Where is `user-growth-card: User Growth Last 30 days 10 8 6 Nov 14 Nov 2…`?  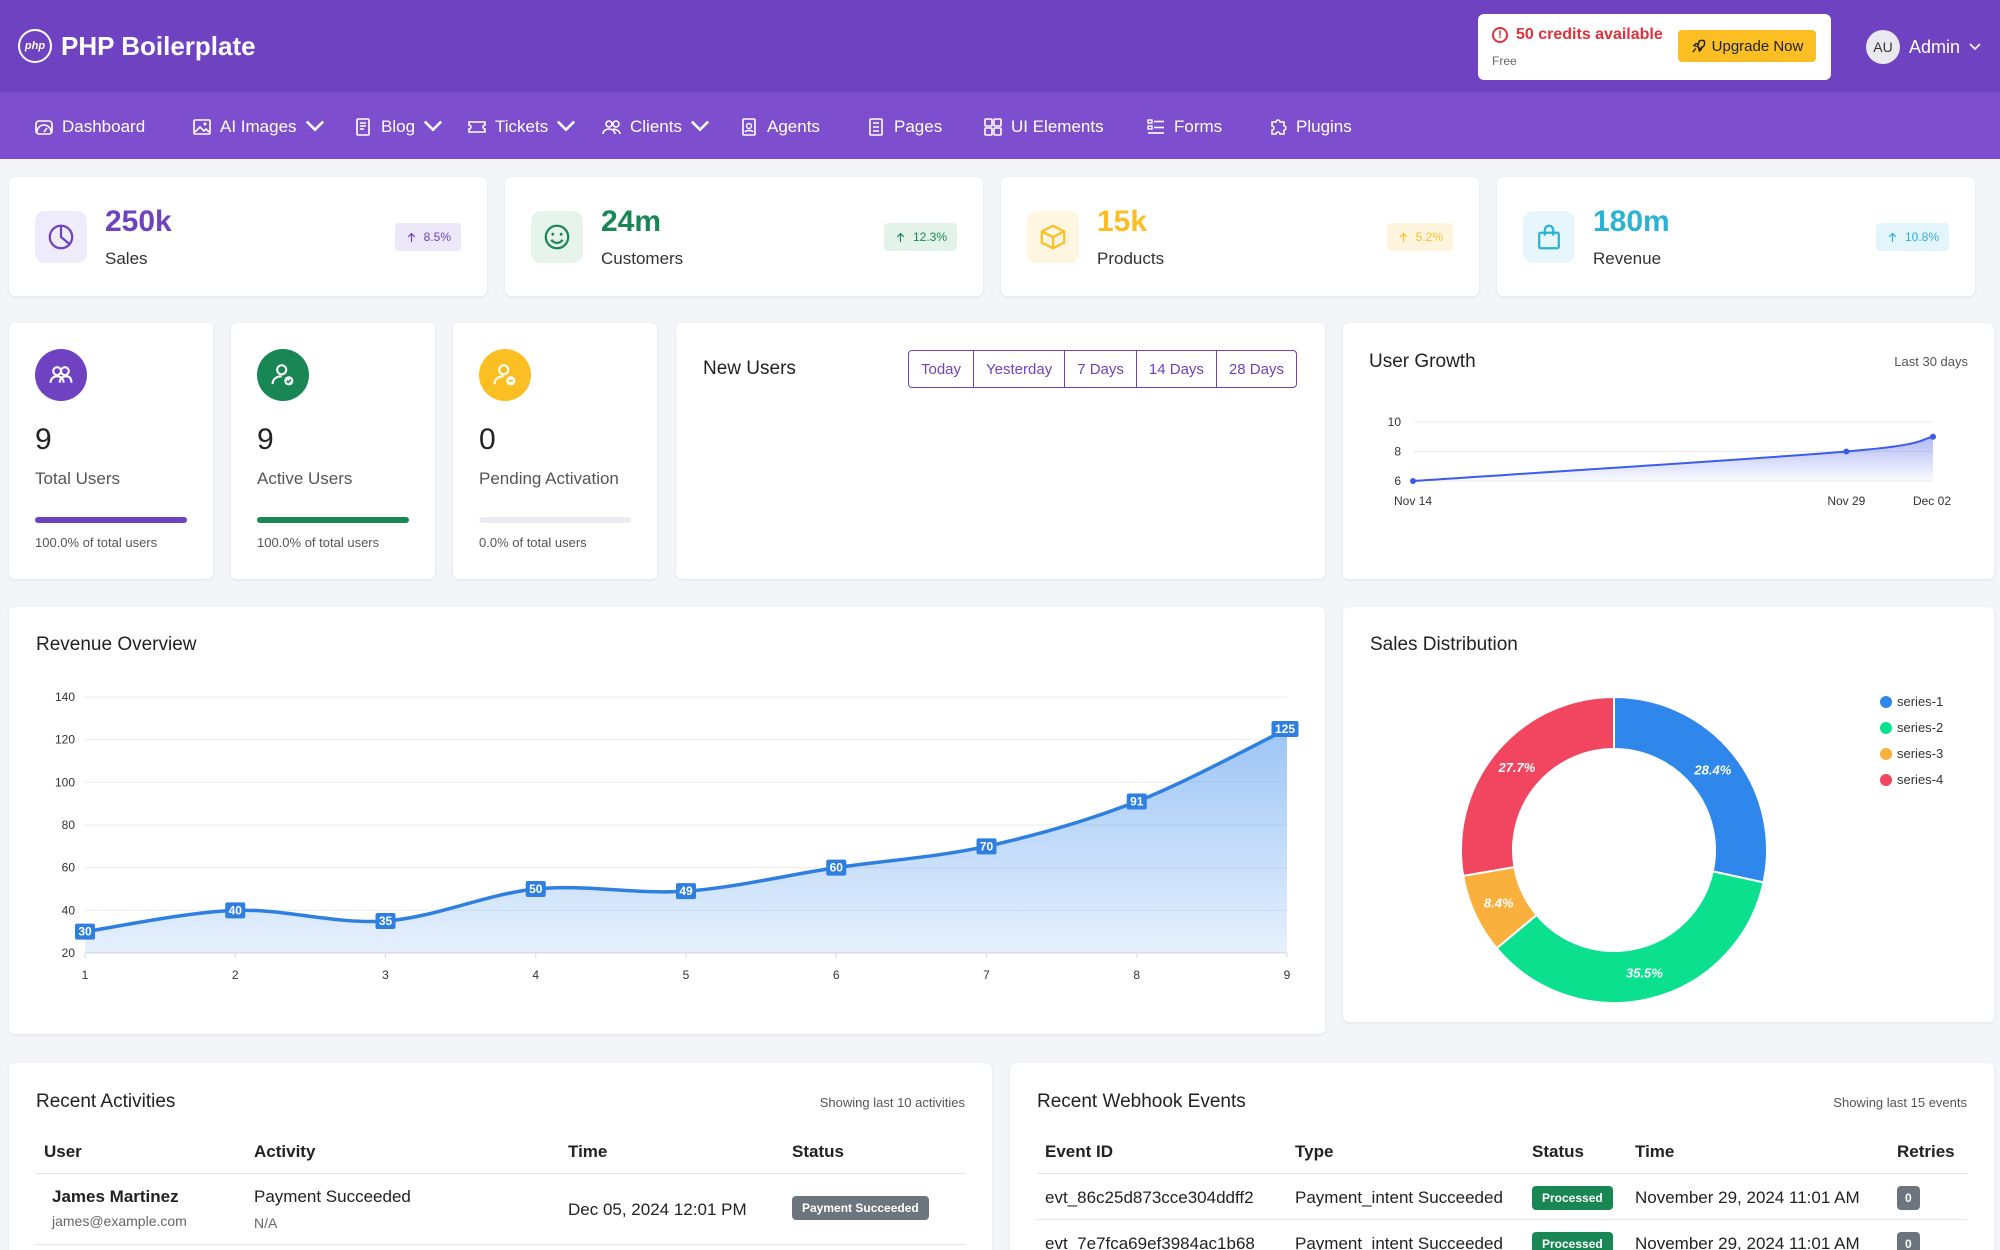
user-growth-card: User Growth Last 30 days 10 8 6 Nov 14 Nov 2… is located at coordinates (1668, 451).